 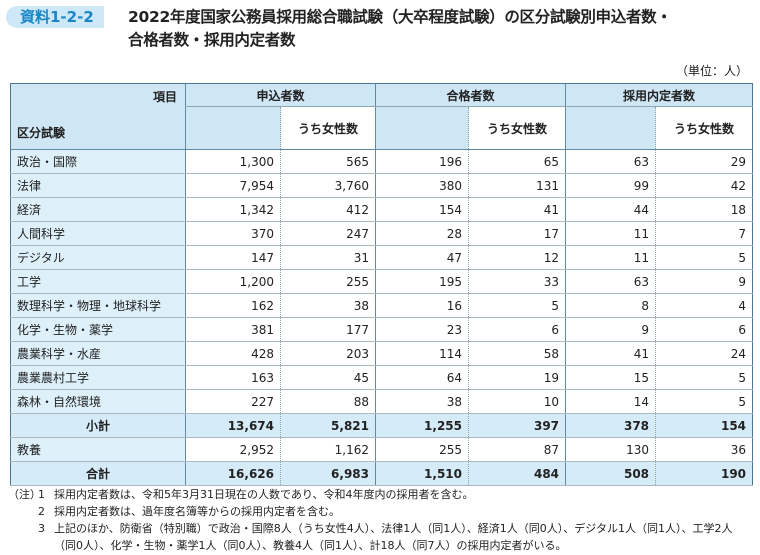 What do you see at coordinates (98, 329) in the screenshot?
I see `row-label: 化学・生物・薬学` at bounding box center [98, 329].